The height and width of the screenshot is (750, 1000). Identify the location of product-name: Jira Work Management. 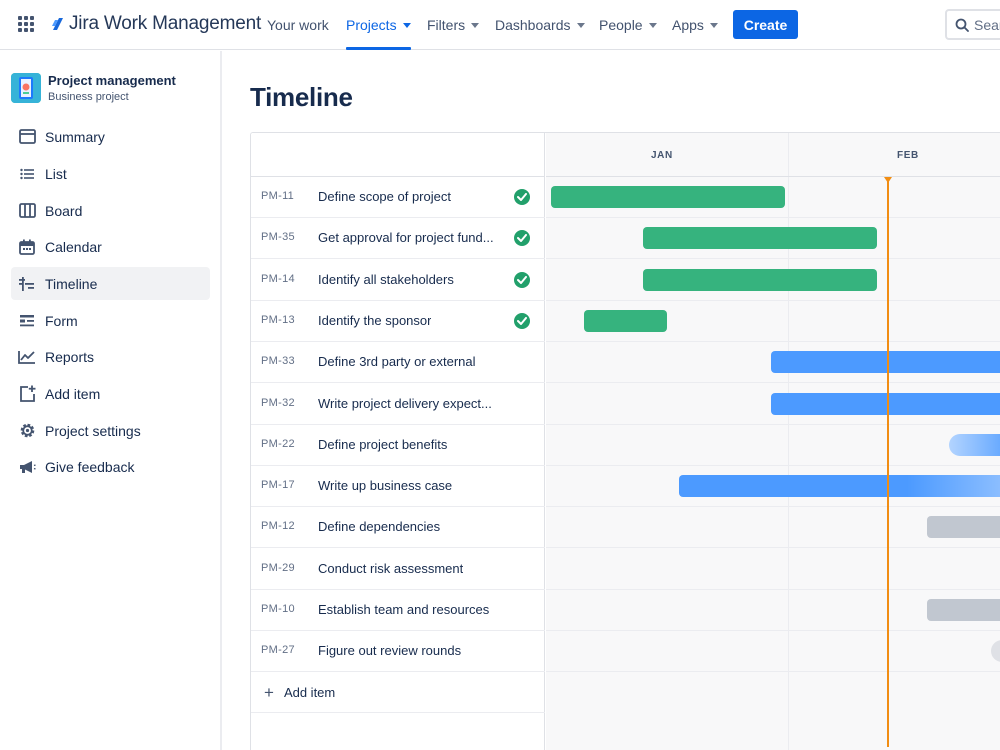
(165, 23).